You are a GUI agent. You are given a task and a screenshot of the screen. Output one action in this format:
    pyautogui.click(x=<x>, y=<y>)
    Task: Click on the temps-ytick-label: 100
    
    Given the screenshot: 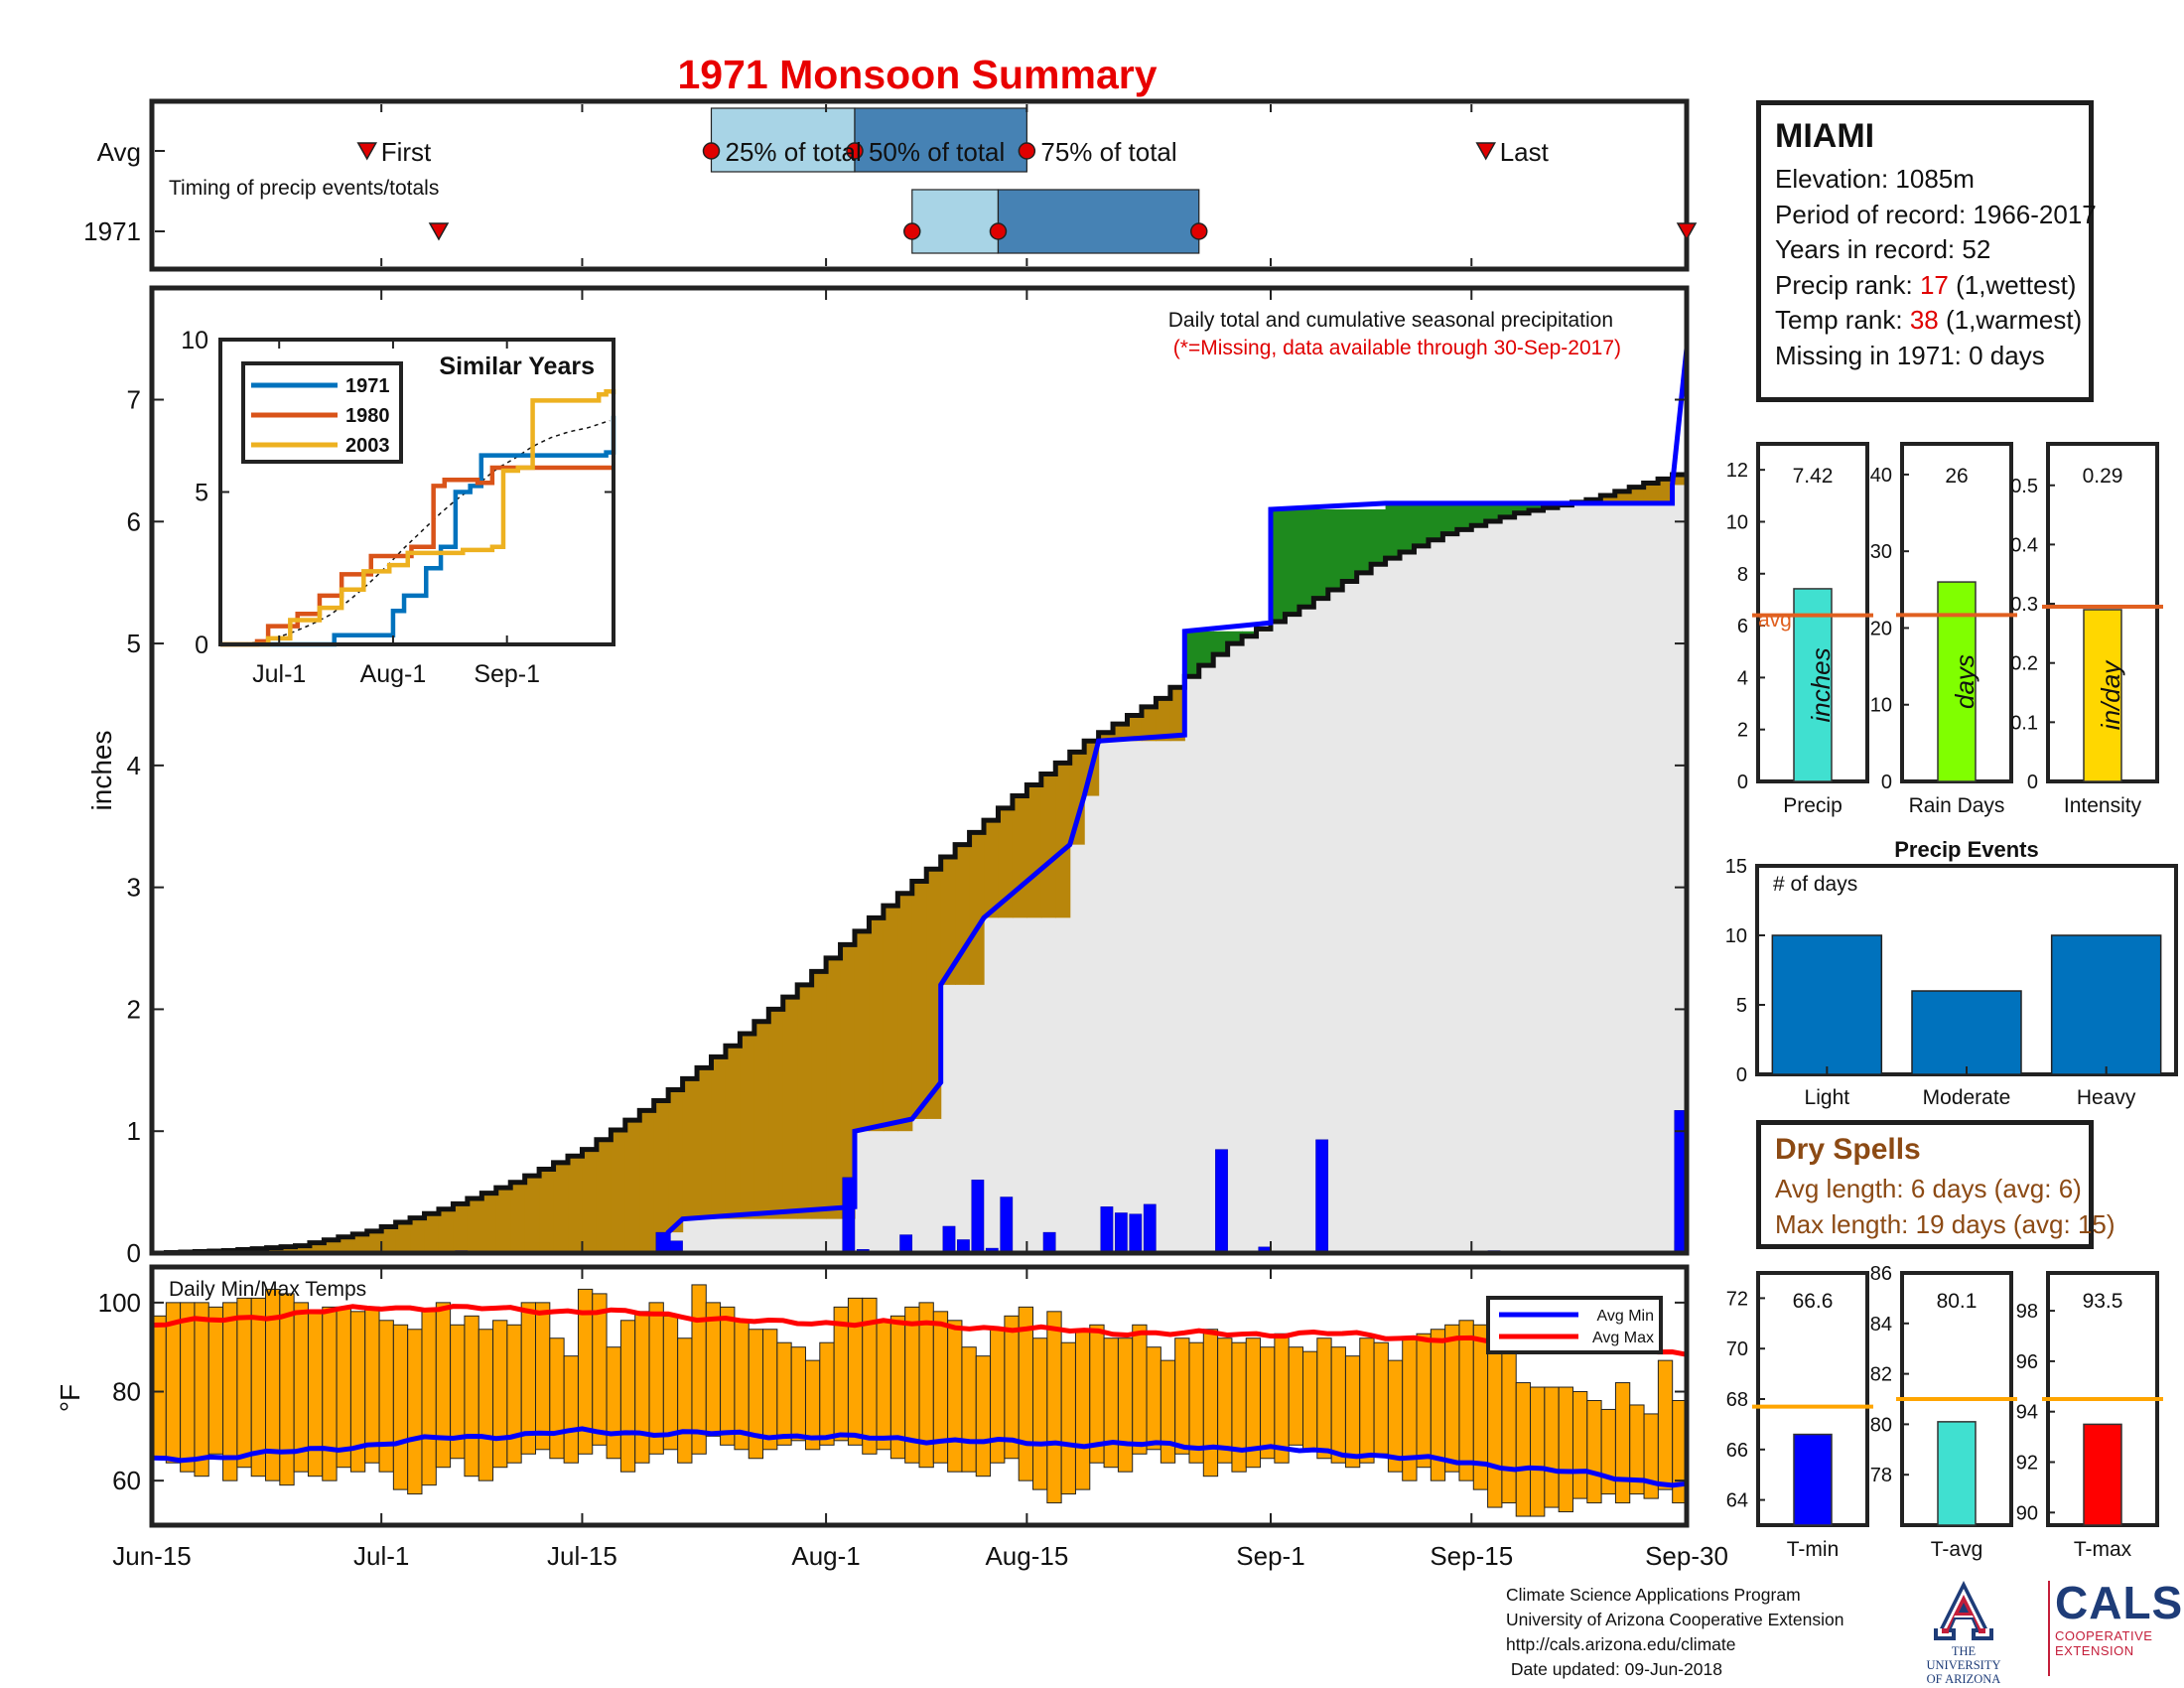 What is the action you would take?
    pyautogui.click(x=119, y=1303)
    